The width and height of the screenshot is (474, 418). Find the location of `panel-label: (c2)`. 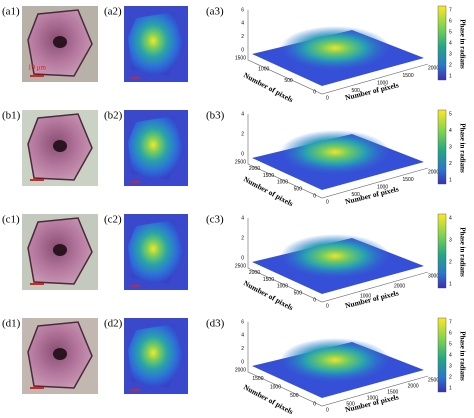

panel-label: (c2) is located at coordinates (113, 220).